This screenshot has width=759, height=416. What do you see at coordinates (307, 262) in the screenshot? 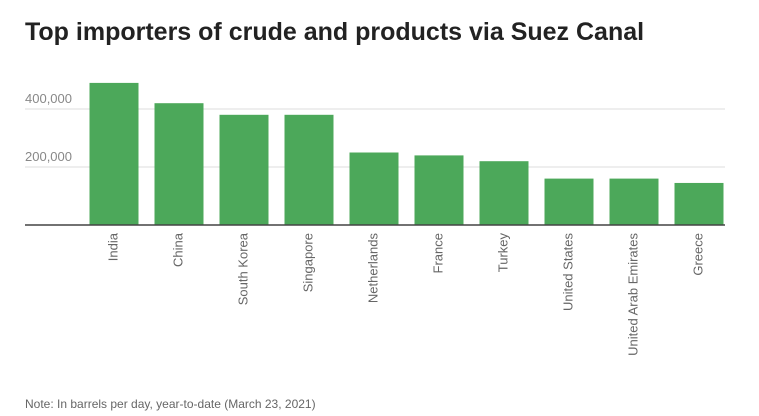
I see `x-tick-label: Singapore` at bounding box center [307, 262].